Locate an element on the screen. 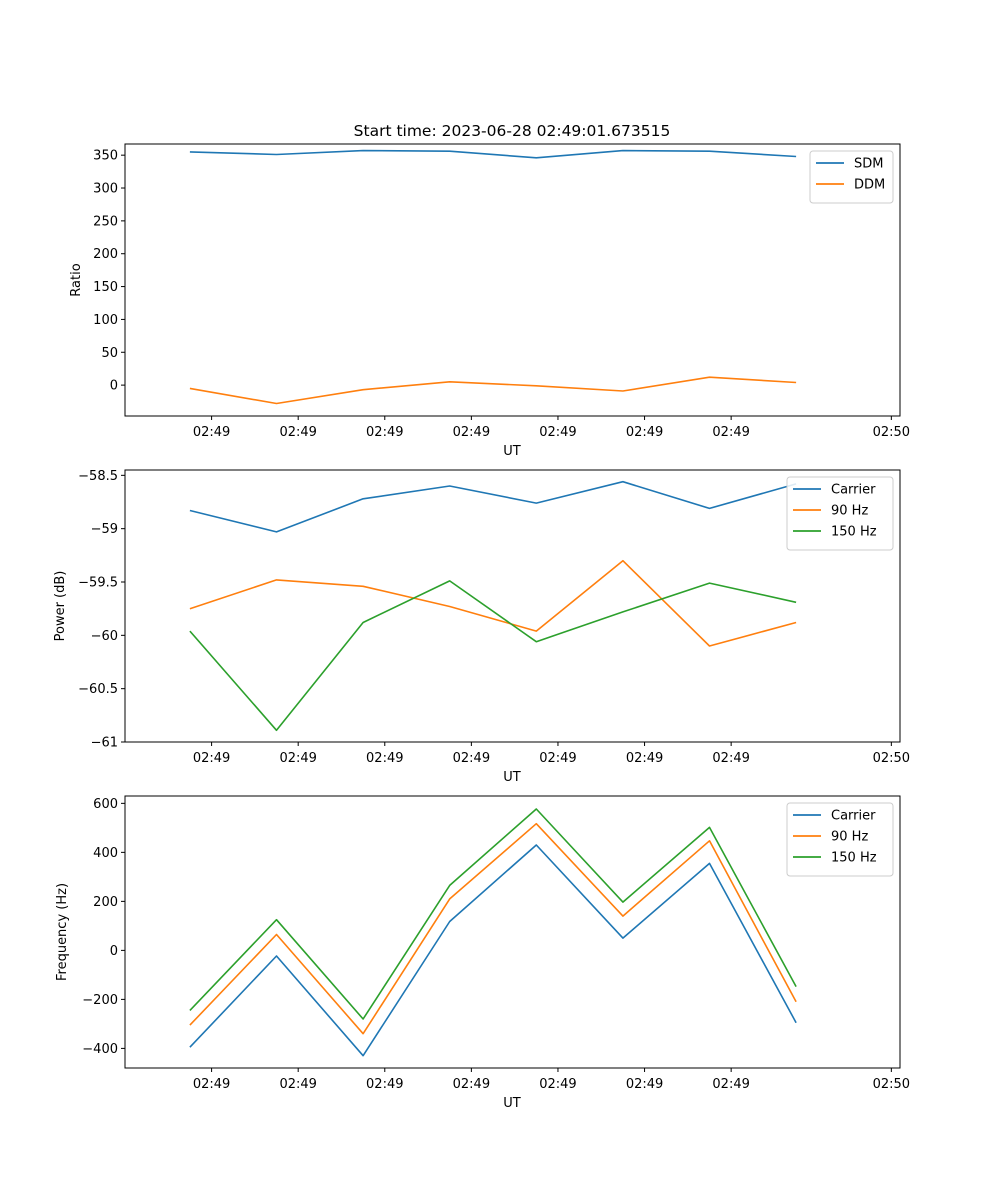 This screenshot has width=1000, height=1200. legend-box is located at coordinates (851, 177).